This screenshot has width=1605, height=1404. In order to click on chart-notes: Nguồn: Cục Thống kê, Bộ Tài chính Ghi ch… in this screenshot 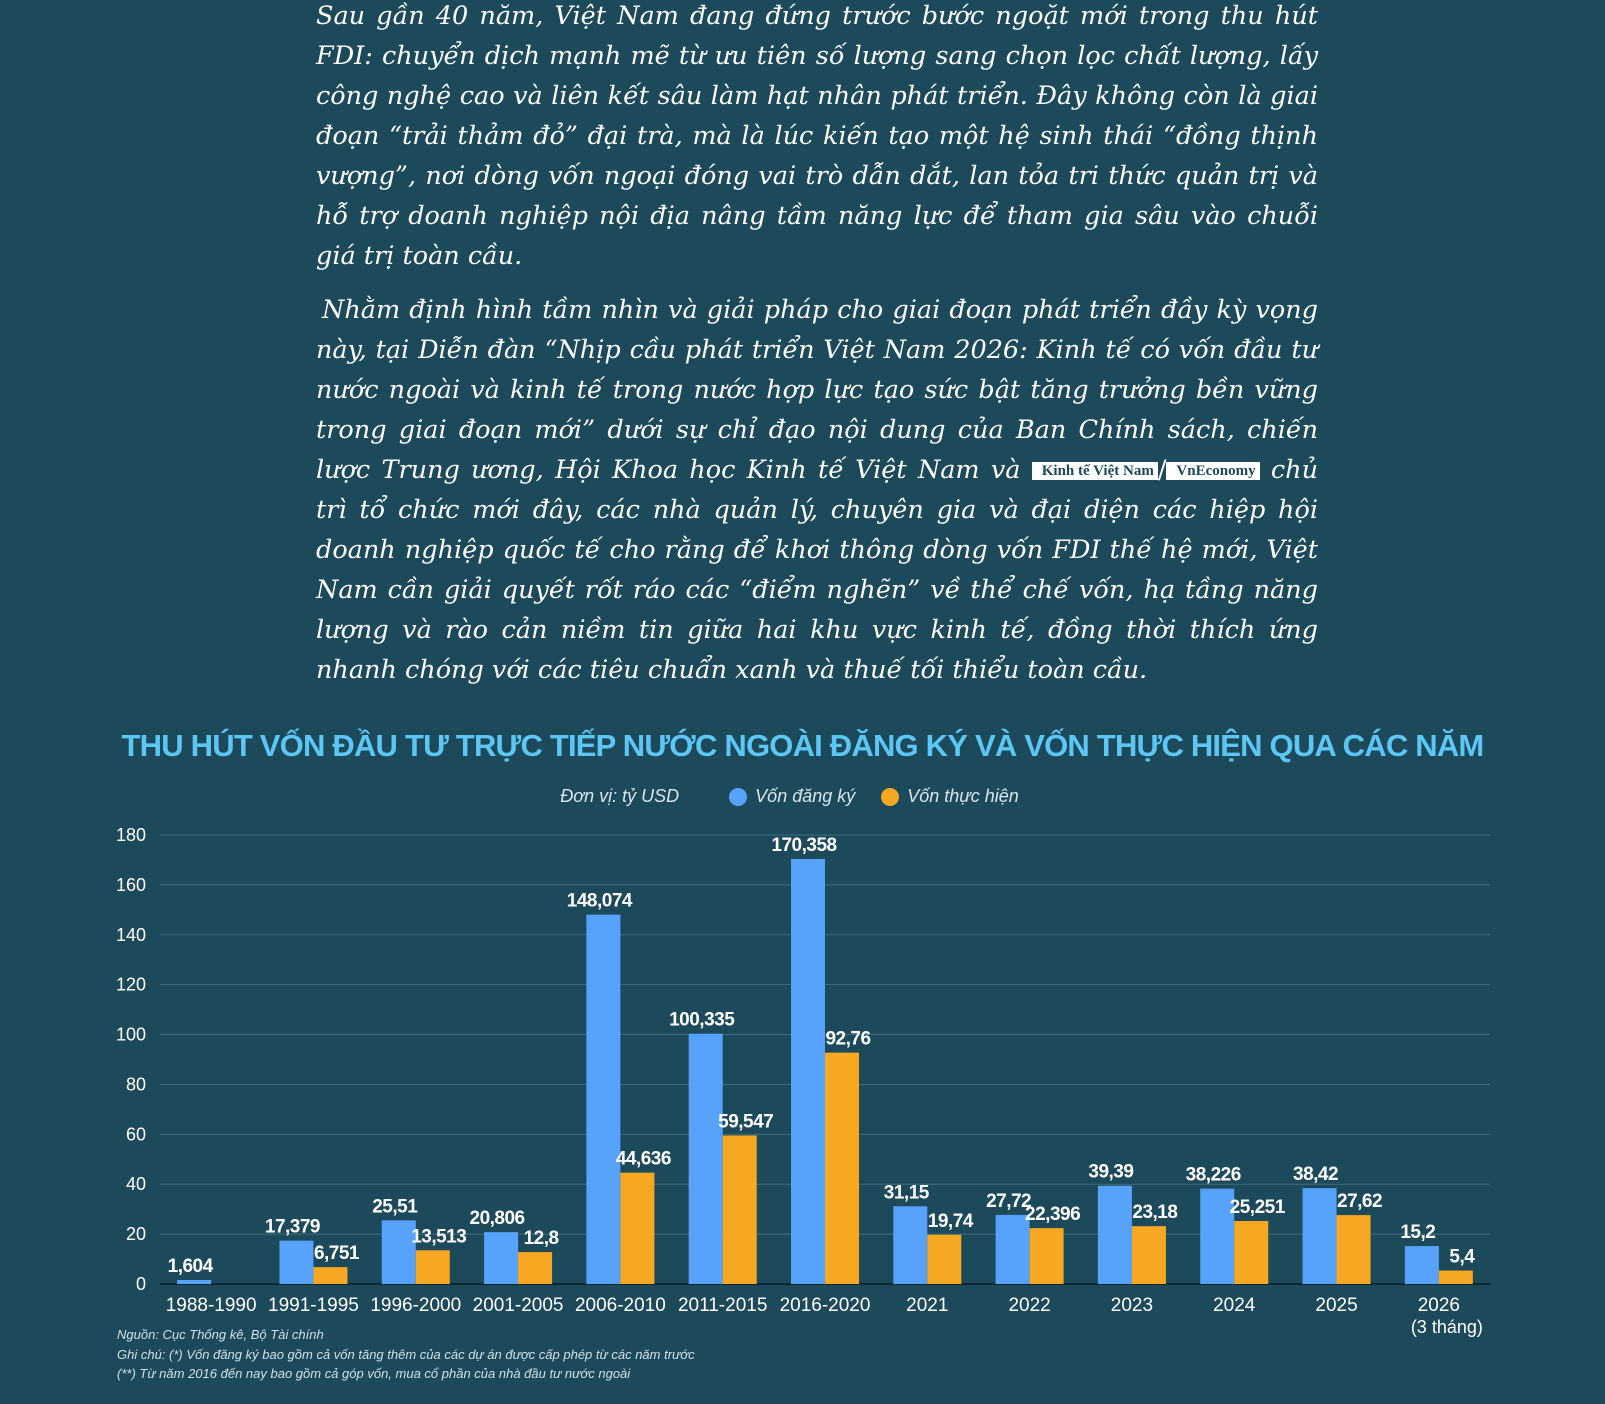, I will do `click(406, 1354)`.